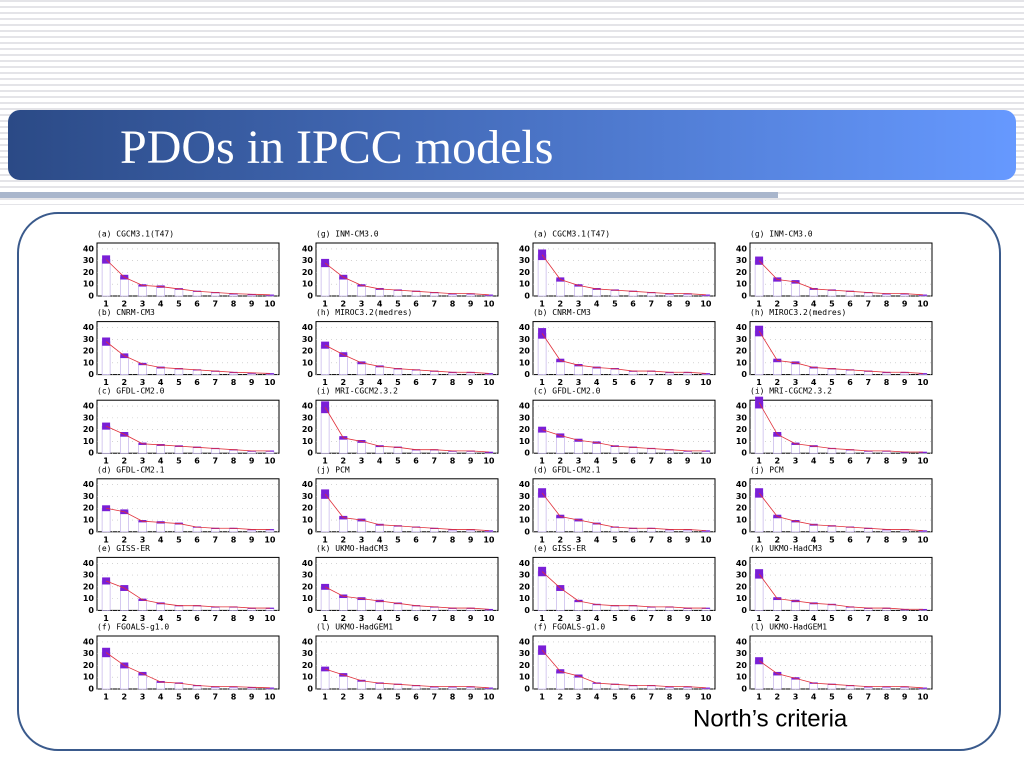 This screenshot has width=1024, height=768. I want to click on chart-title: (h) MIROC3.2(medres), so click(364, 312).